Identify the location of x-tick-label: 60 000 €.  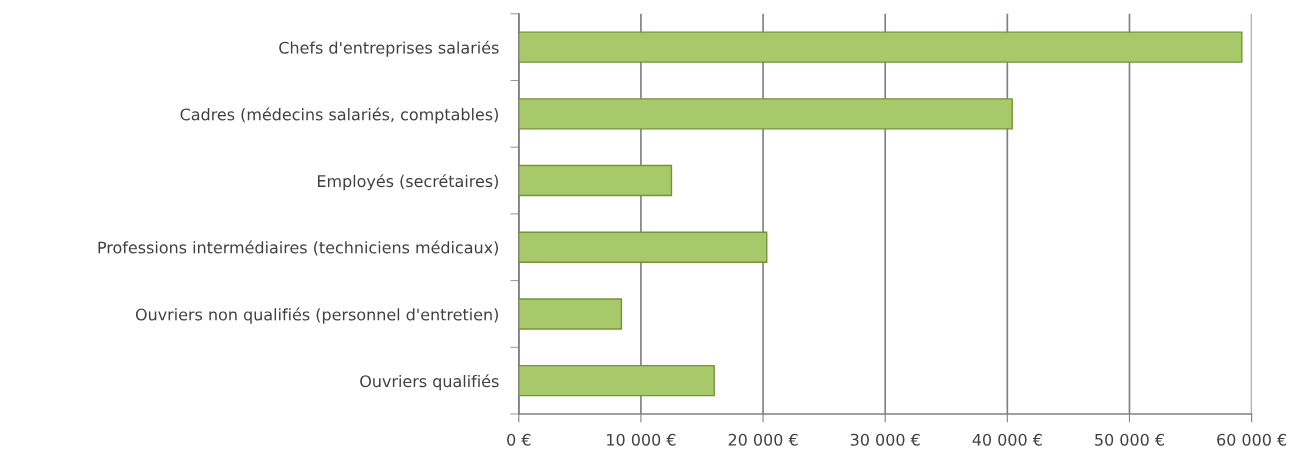
(1252, 439).